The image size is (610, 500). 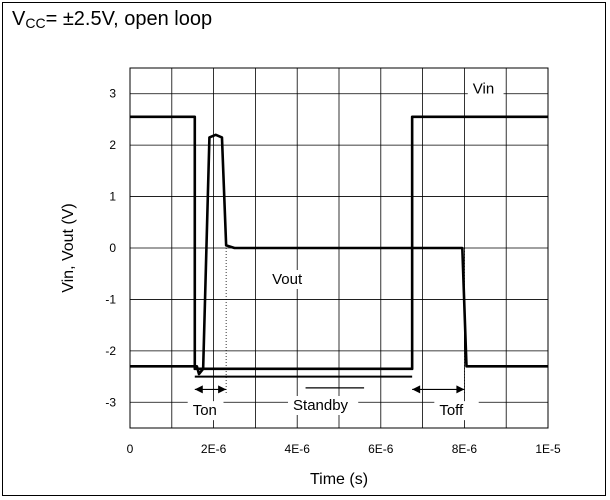 I want to click on y-tick-label: 3, so click(x=112, y=94).